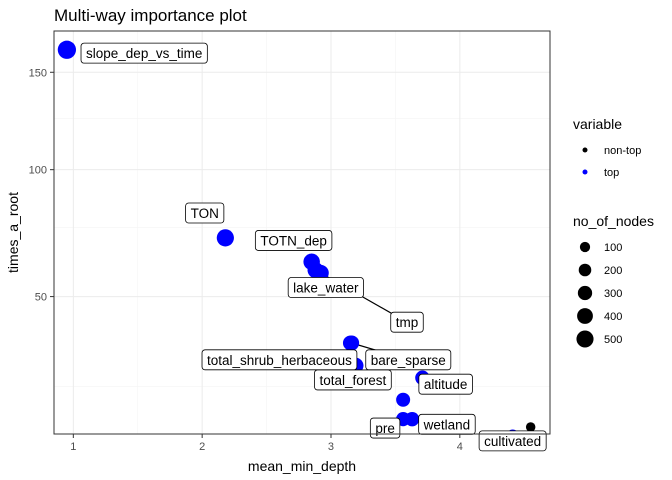  I want to click on label-text: cultivated, so click(512, 441).